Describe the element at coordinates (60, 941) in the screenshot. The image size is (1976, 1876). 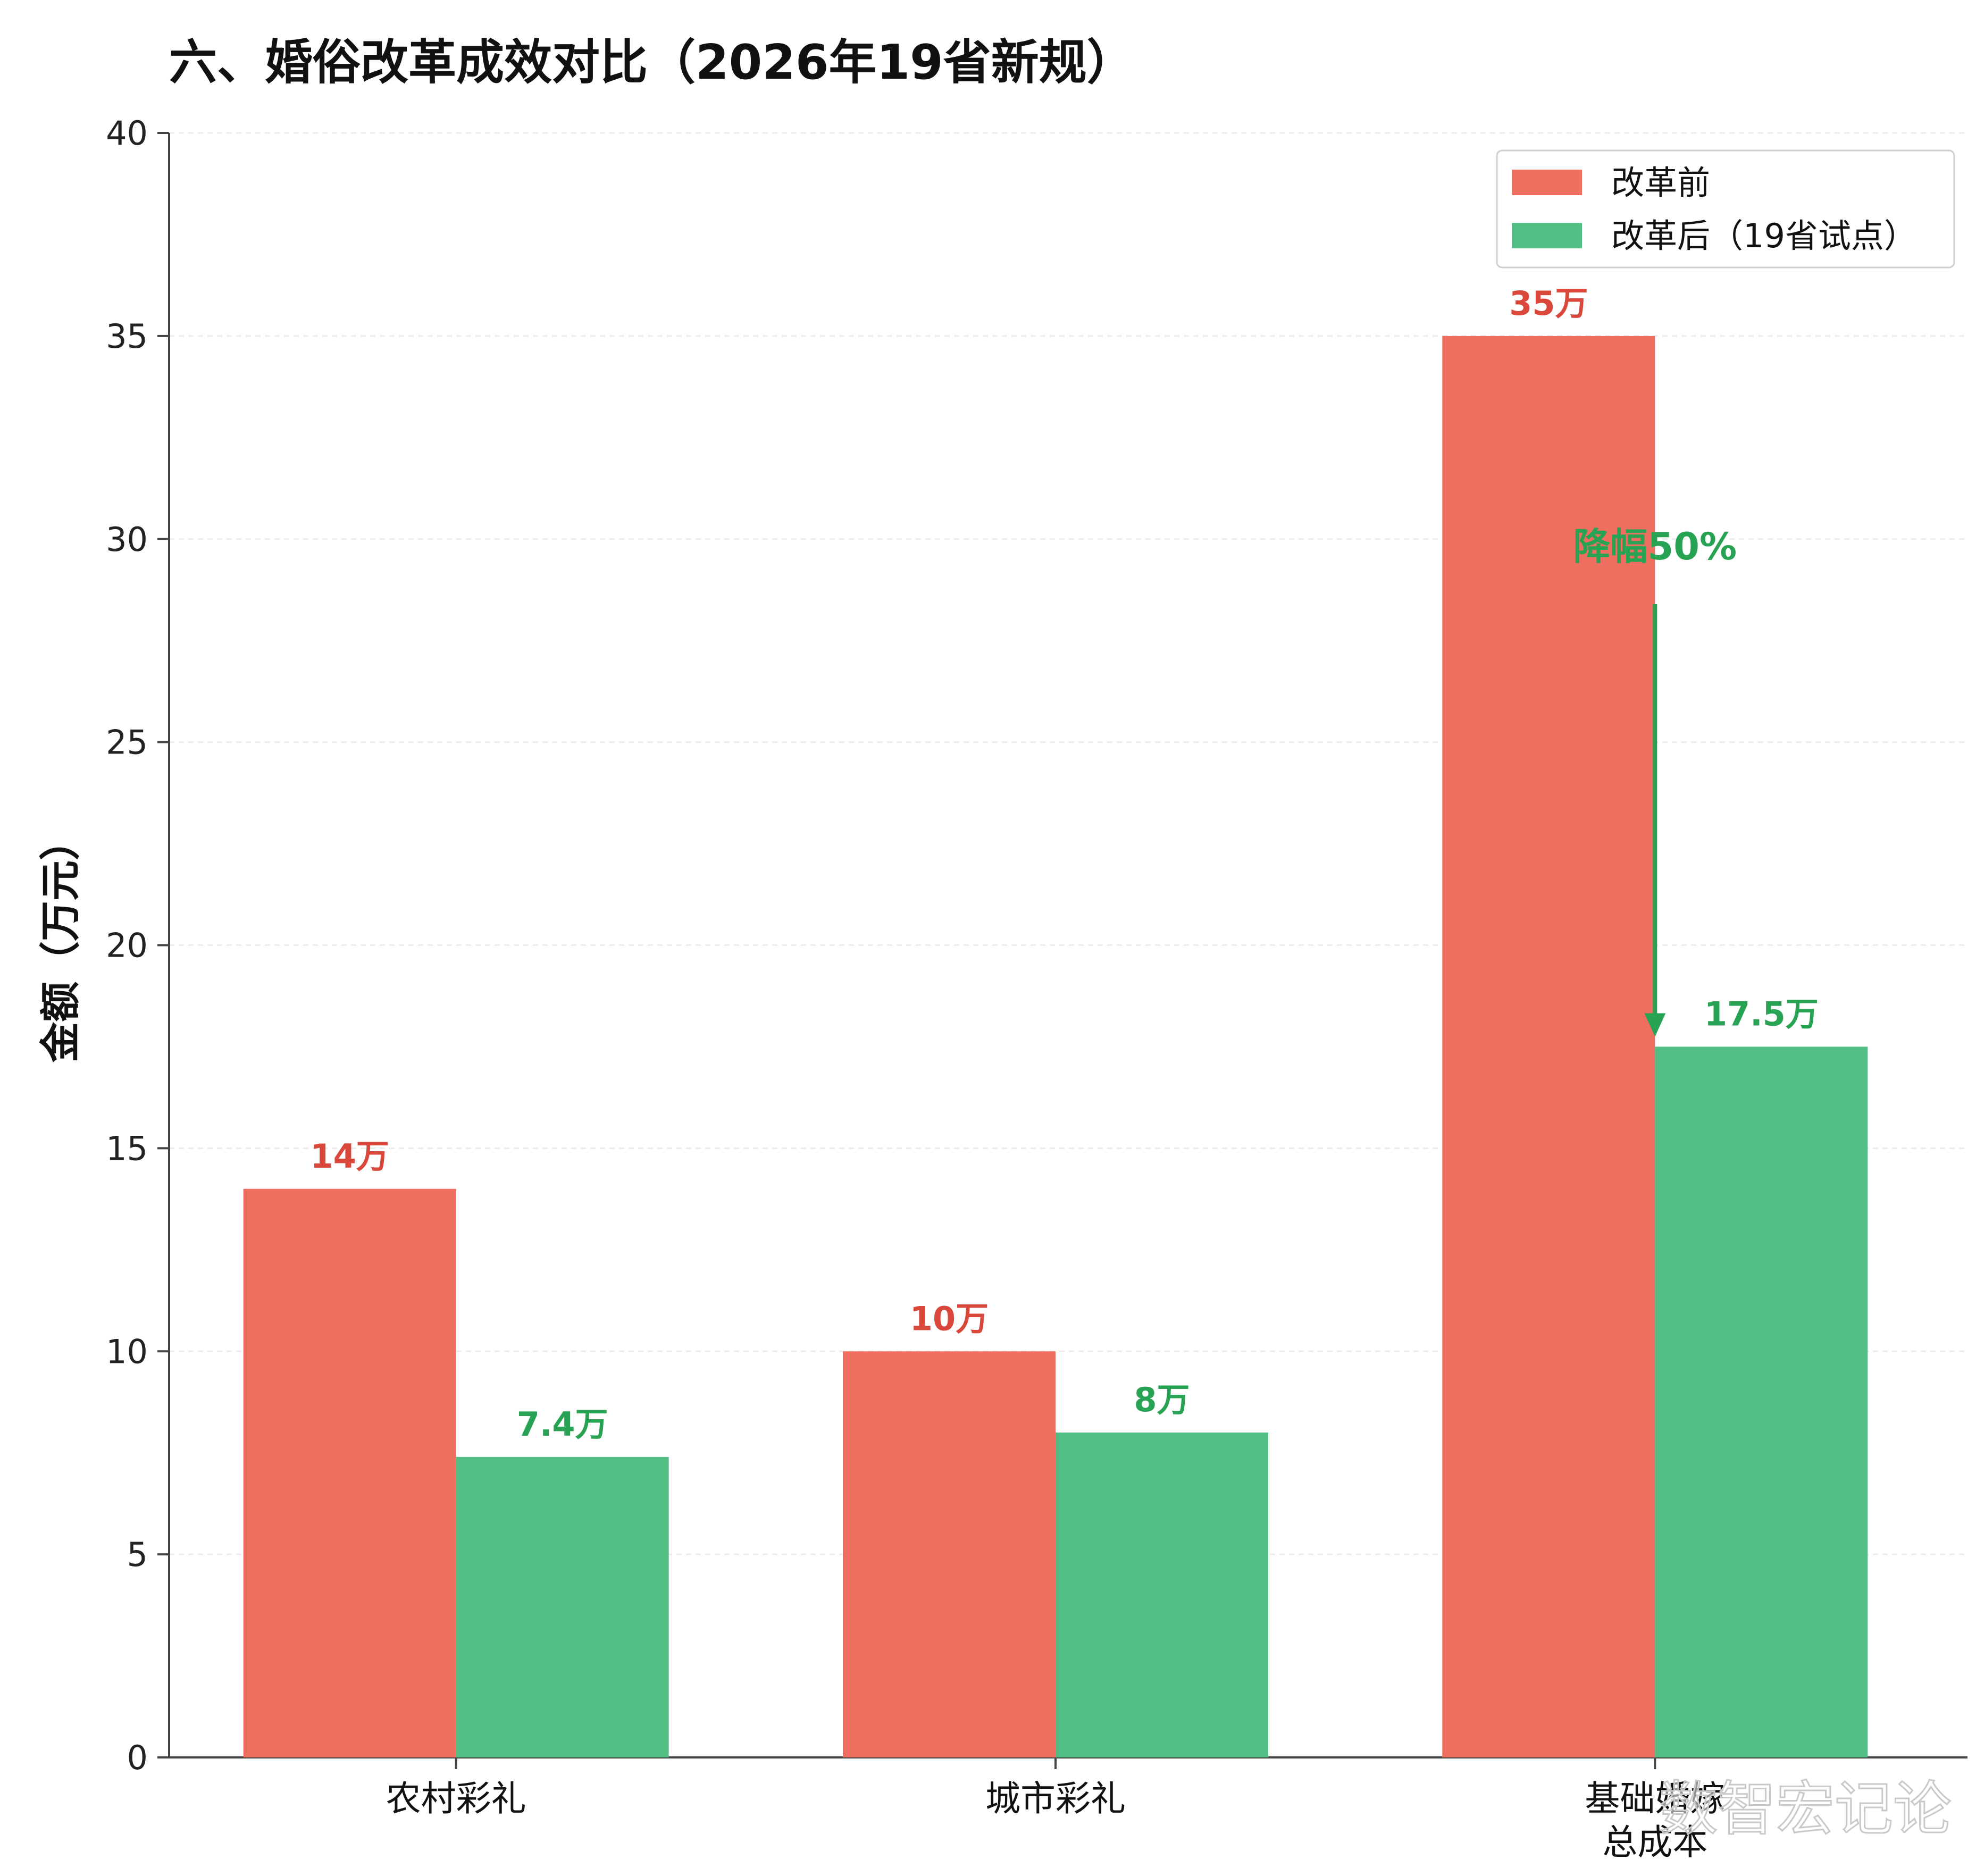
I see `y-axis-label: 金额（万元）` at that location.